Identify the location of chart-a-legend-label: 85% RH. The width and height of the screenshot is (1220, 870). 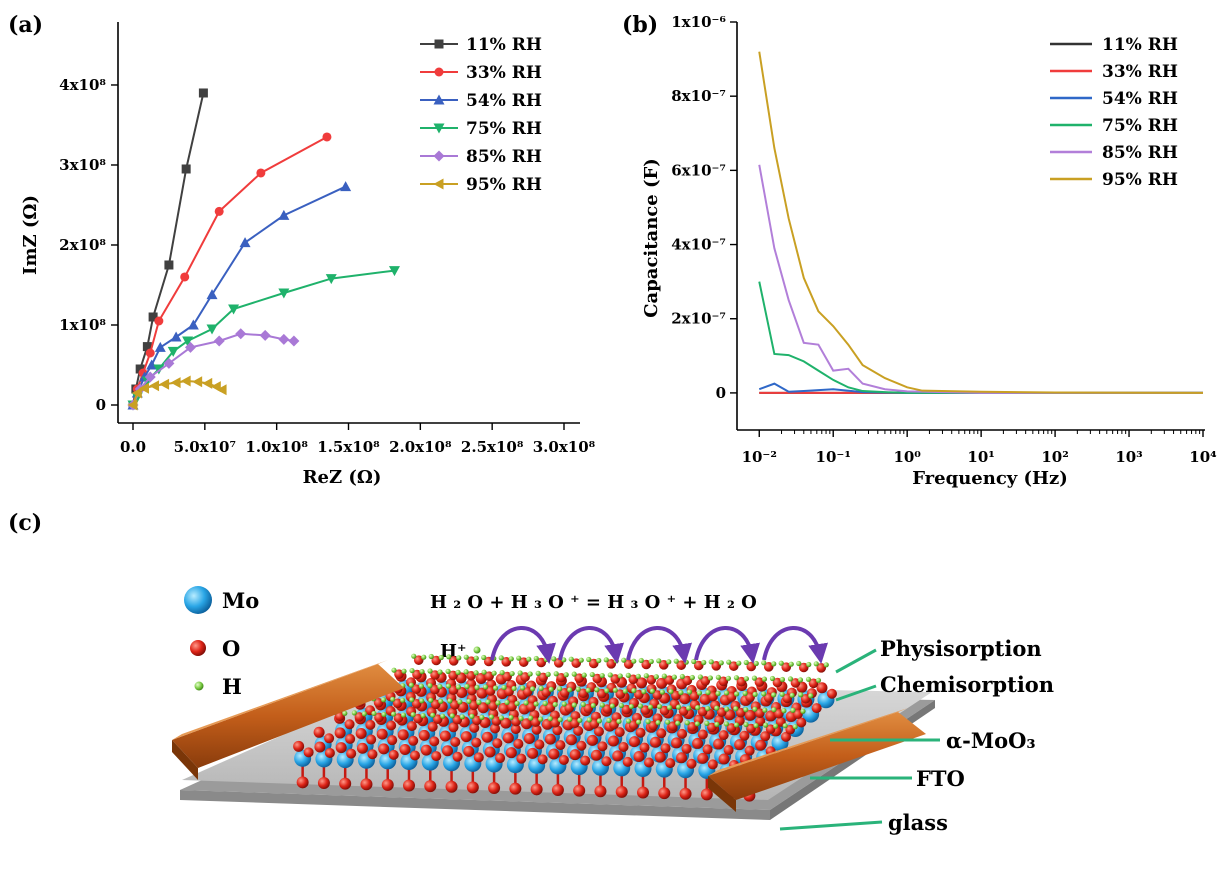
(504, 157).